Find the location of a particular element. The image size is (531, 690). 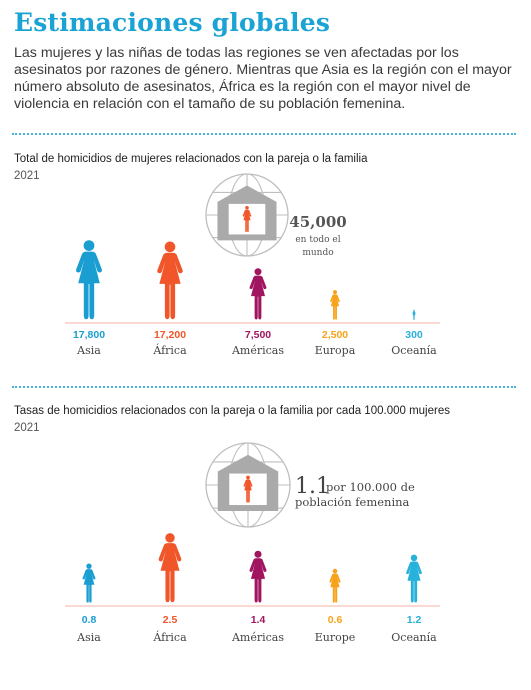

total-caption: en todo el is located at coordinates (317, 240).